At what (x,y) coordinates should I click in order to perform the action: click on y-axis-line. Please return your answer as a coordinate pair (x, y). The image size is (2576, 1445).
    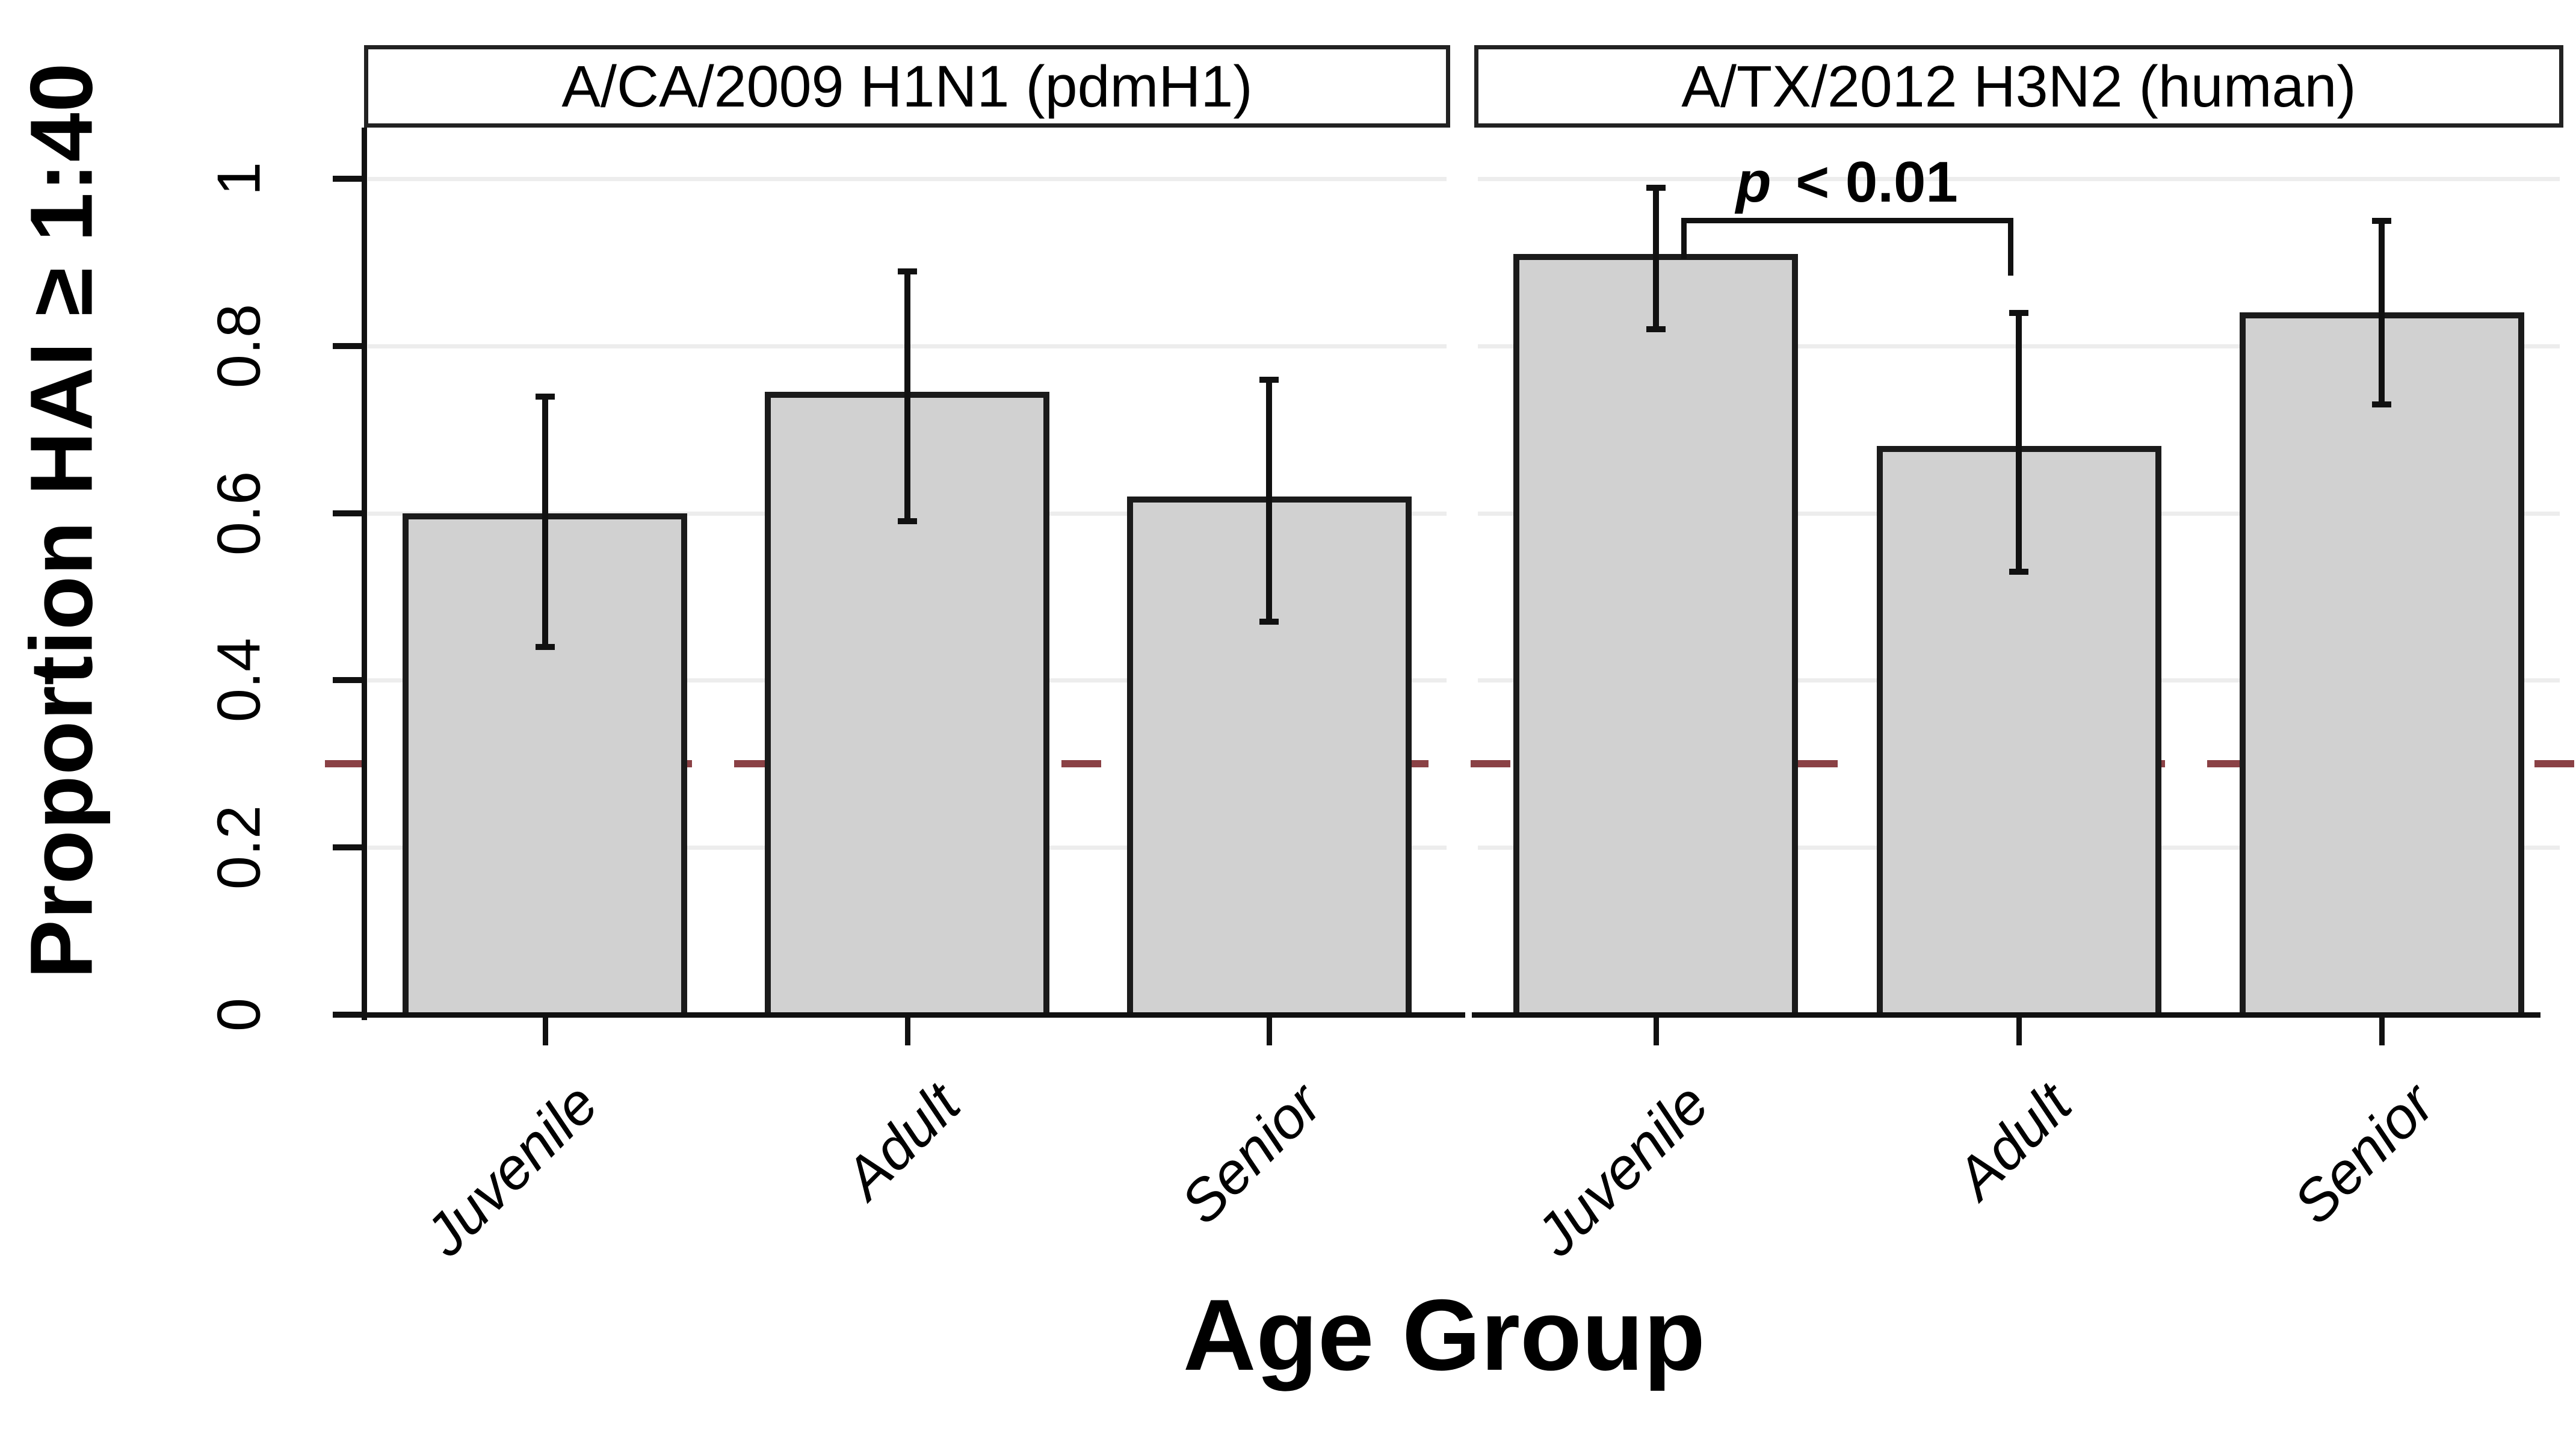
    Looking at the image, I should click on (364, 574).